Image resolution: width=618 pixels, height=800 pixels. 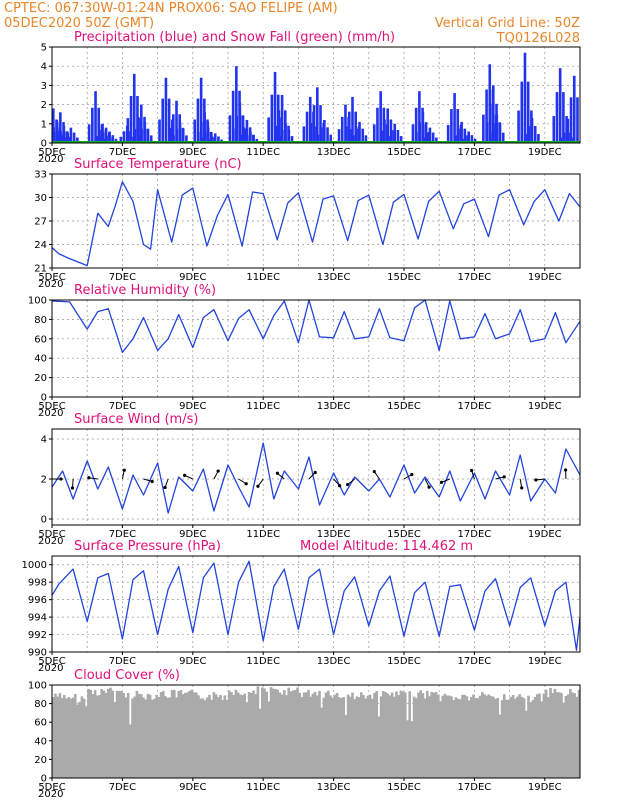 What do you see at coordinates (40, 245) in the screenshot?
I see `ytick-label: 24` at bounding box center [40, 245].